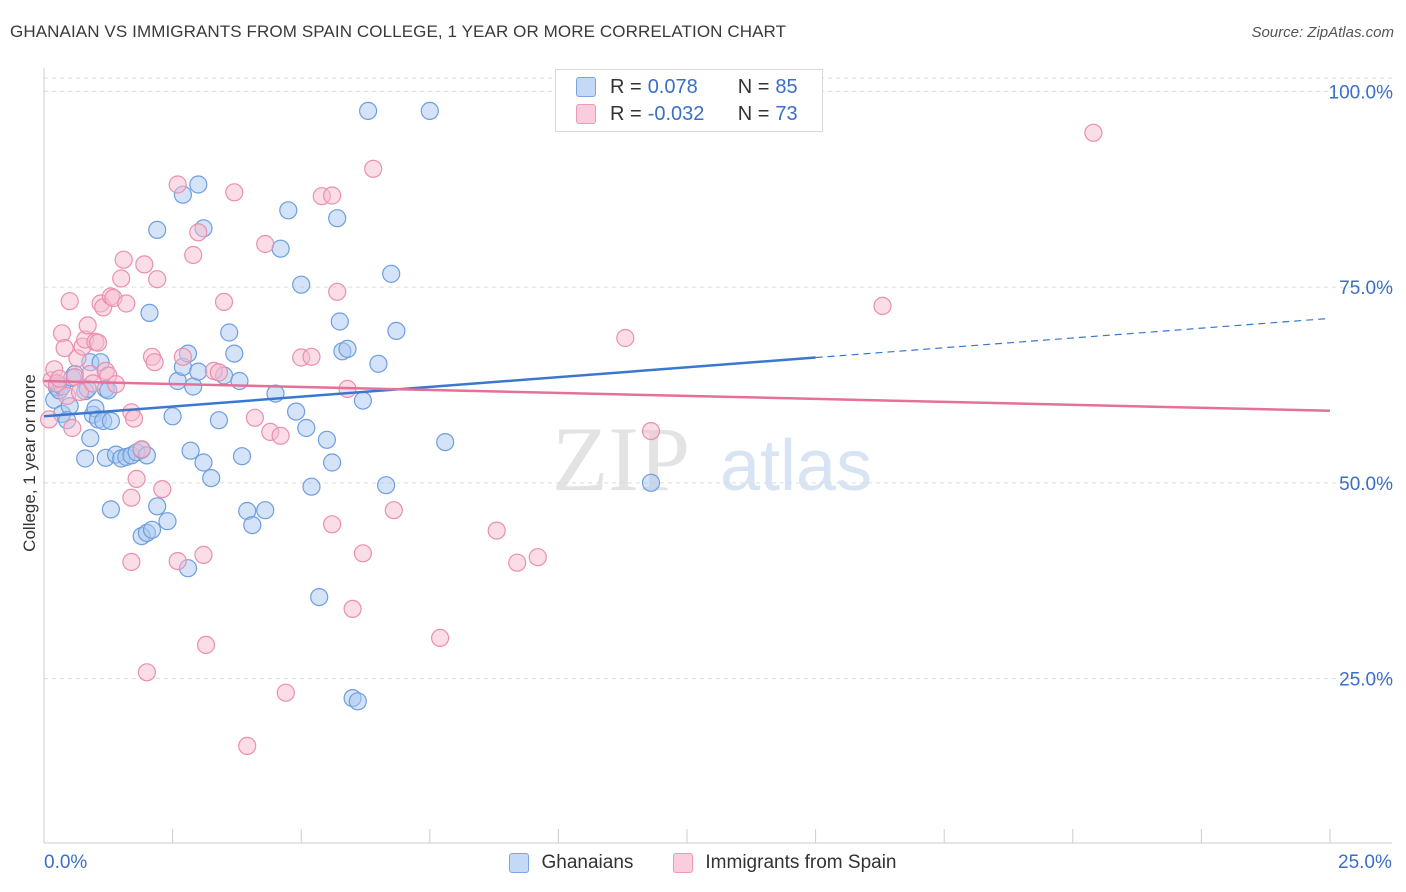  I want to click on ghanaians-swatch, so click(586, 87).